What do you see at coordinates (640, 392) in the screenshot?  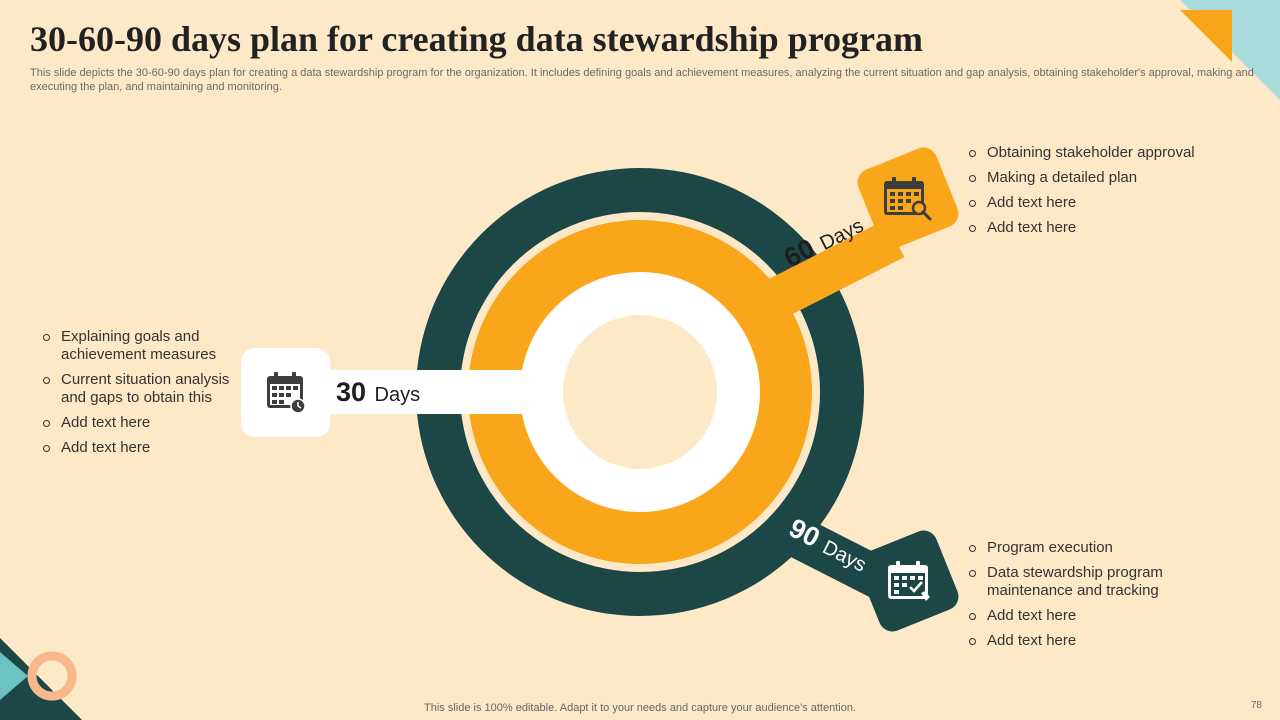 I see `ring-center` at bounding box center [640, 392].